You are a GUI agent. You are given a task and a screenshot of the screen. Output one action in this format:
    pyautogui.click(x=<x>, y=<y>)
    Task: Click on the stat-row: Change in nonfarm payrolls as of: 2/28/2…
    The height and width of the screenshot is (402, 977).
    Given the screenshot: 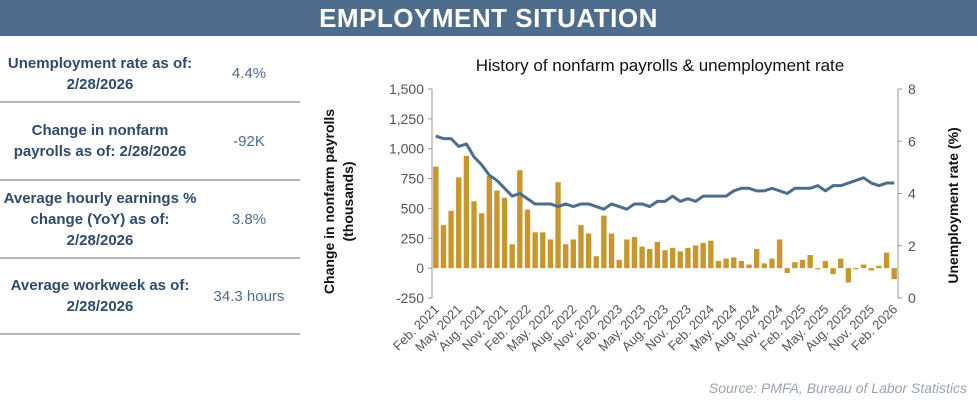 What is the action you would take?
    pyautogui.click(x=150, y=142)
    